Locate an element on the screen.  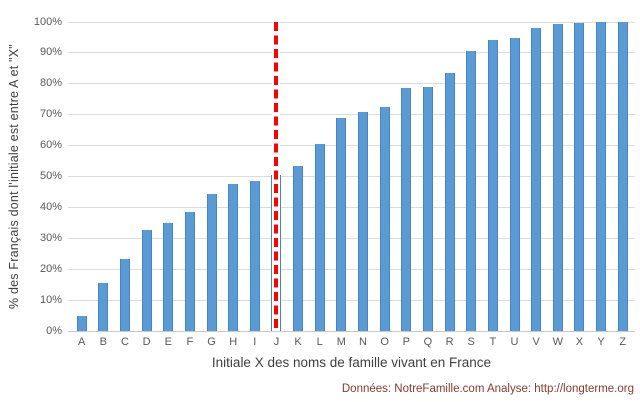
y-tick-label: 0% is located at coordinates (54, 330).